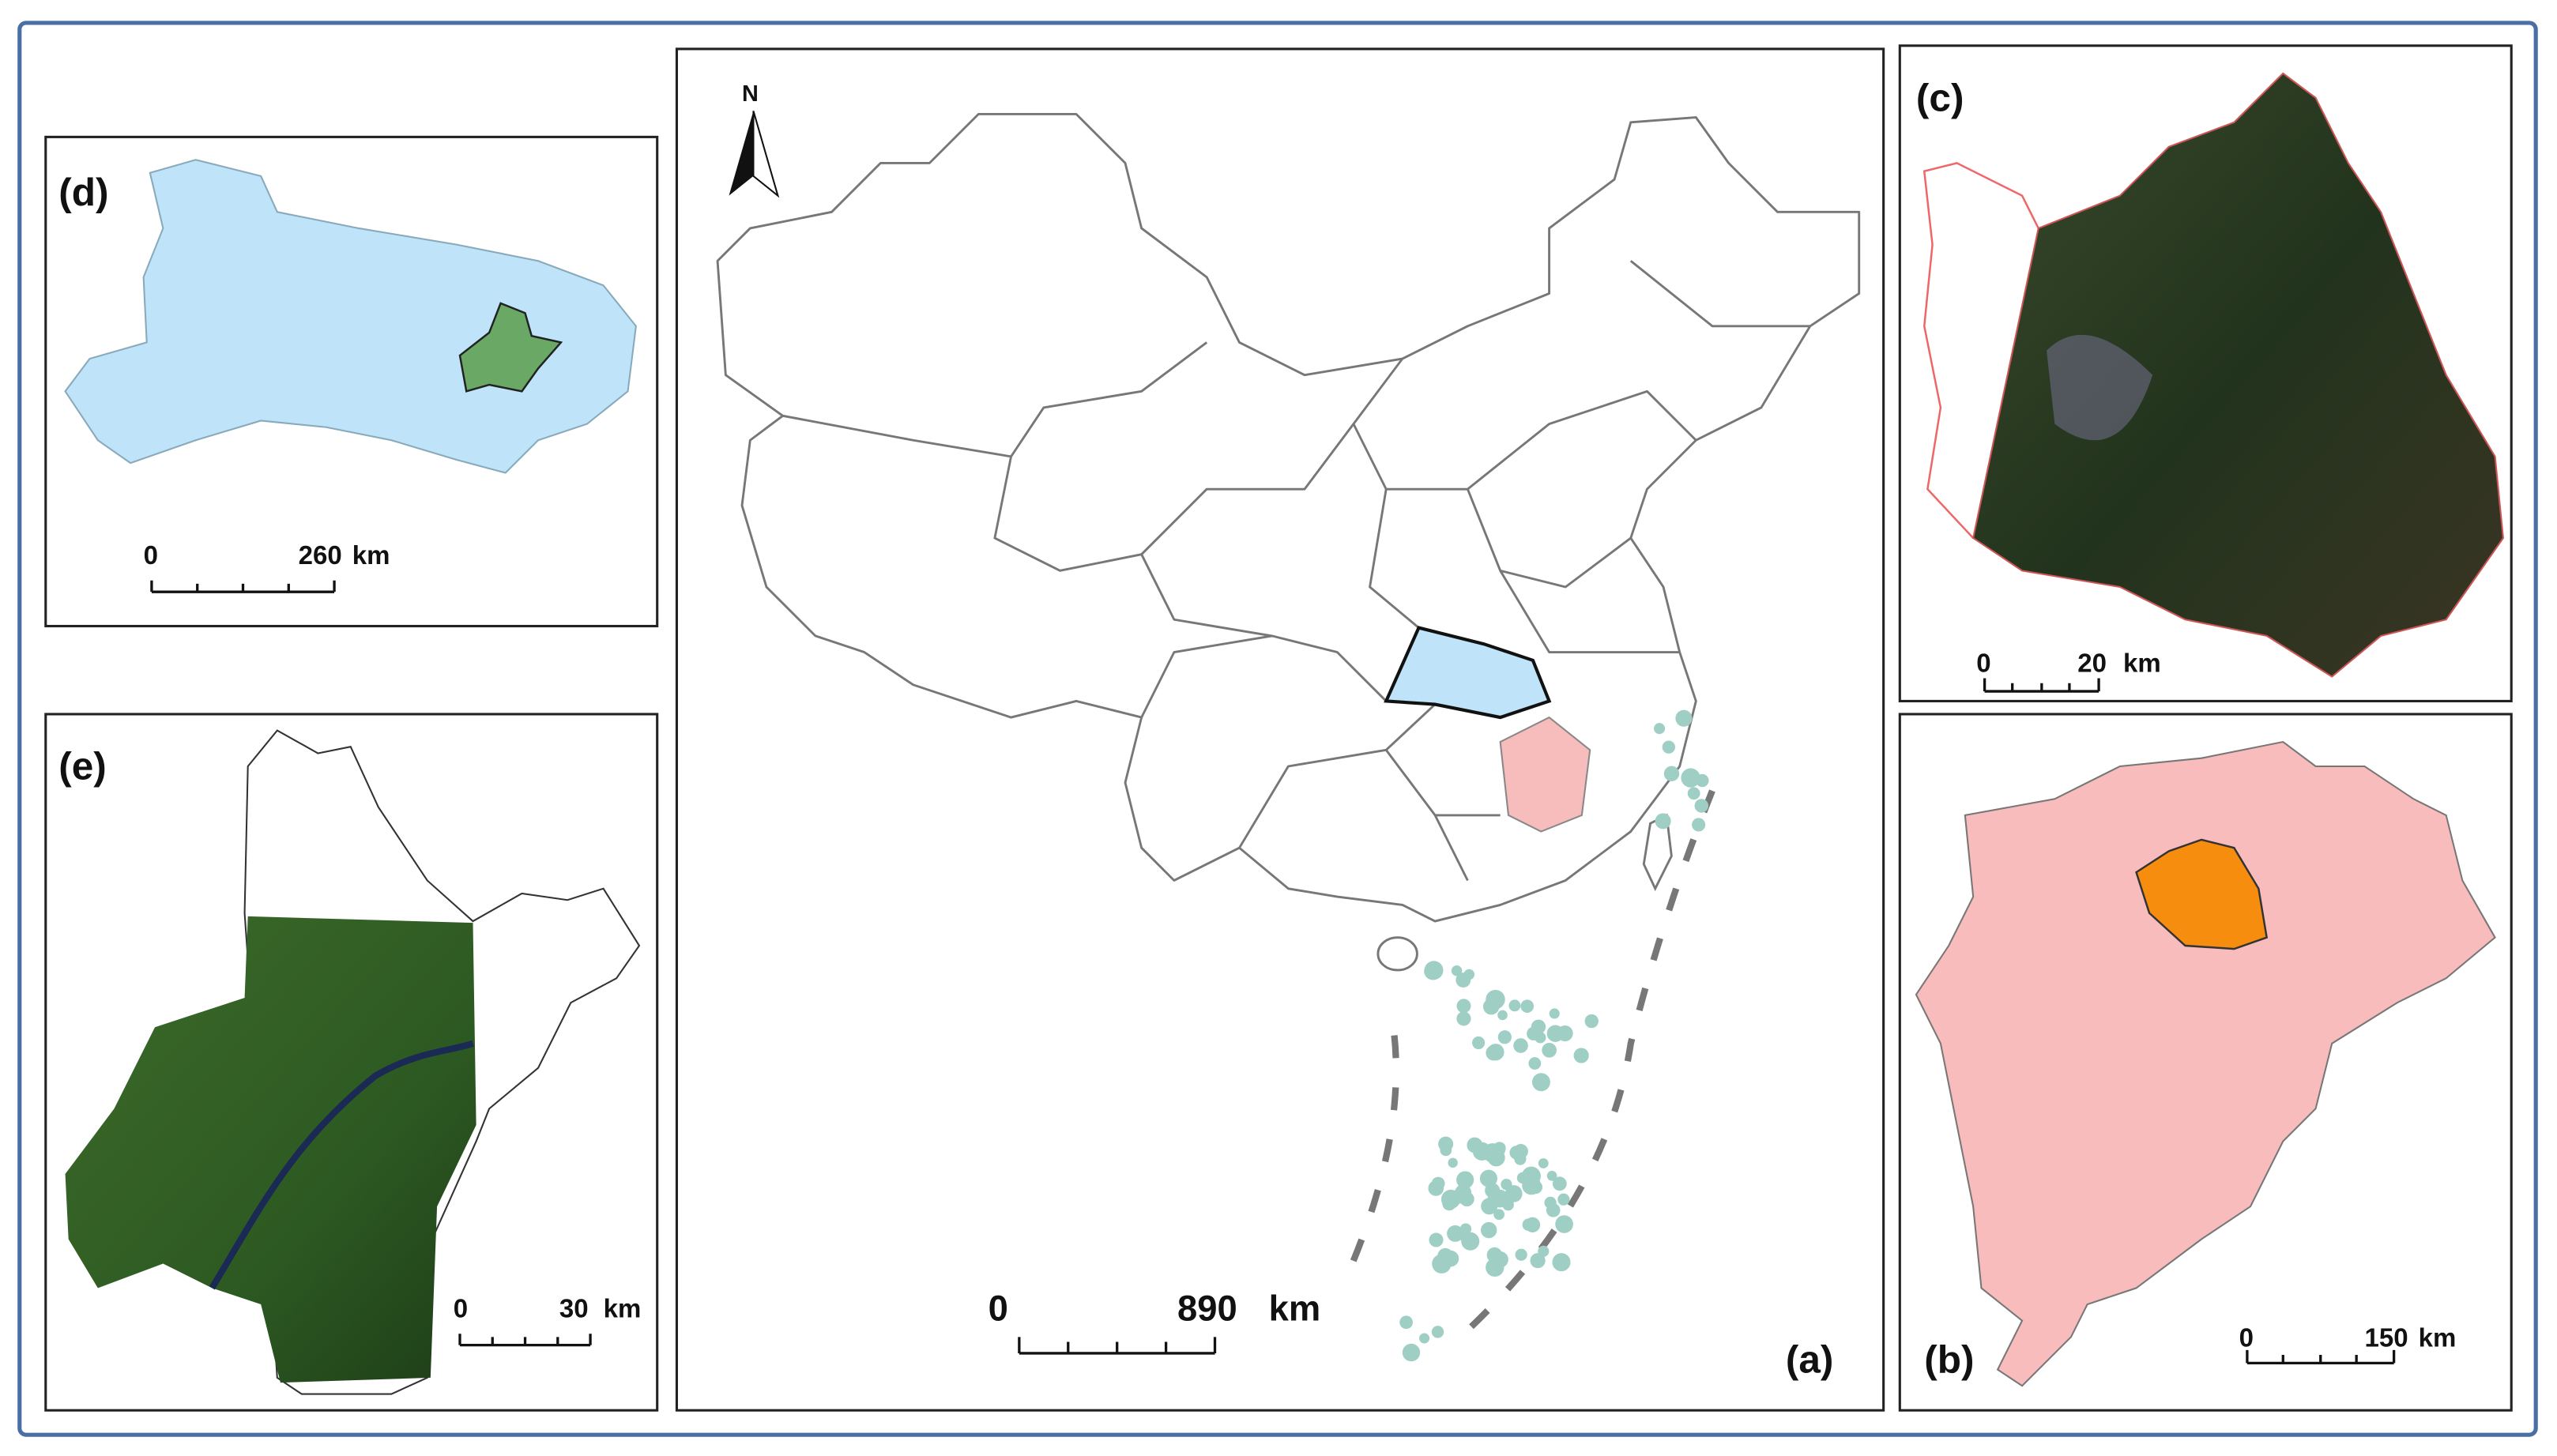 Image resolution: width=2557 pixels, height=1456 pixels. Describe the element at coordinates (2202, 894) in the screenshot. I see `nanchang-area` at that location.